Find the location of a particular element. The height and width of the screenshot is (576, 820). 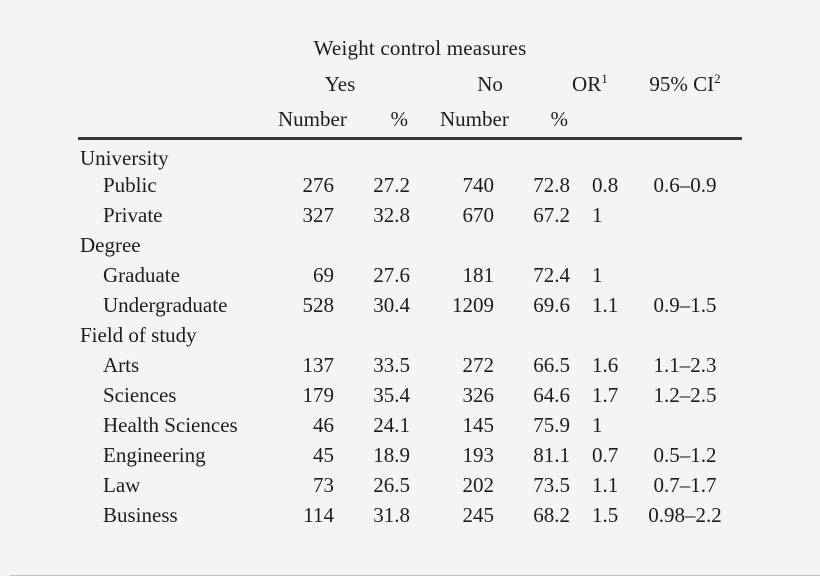

cell-yes-number: 69 is located at coordinates (323, 275).